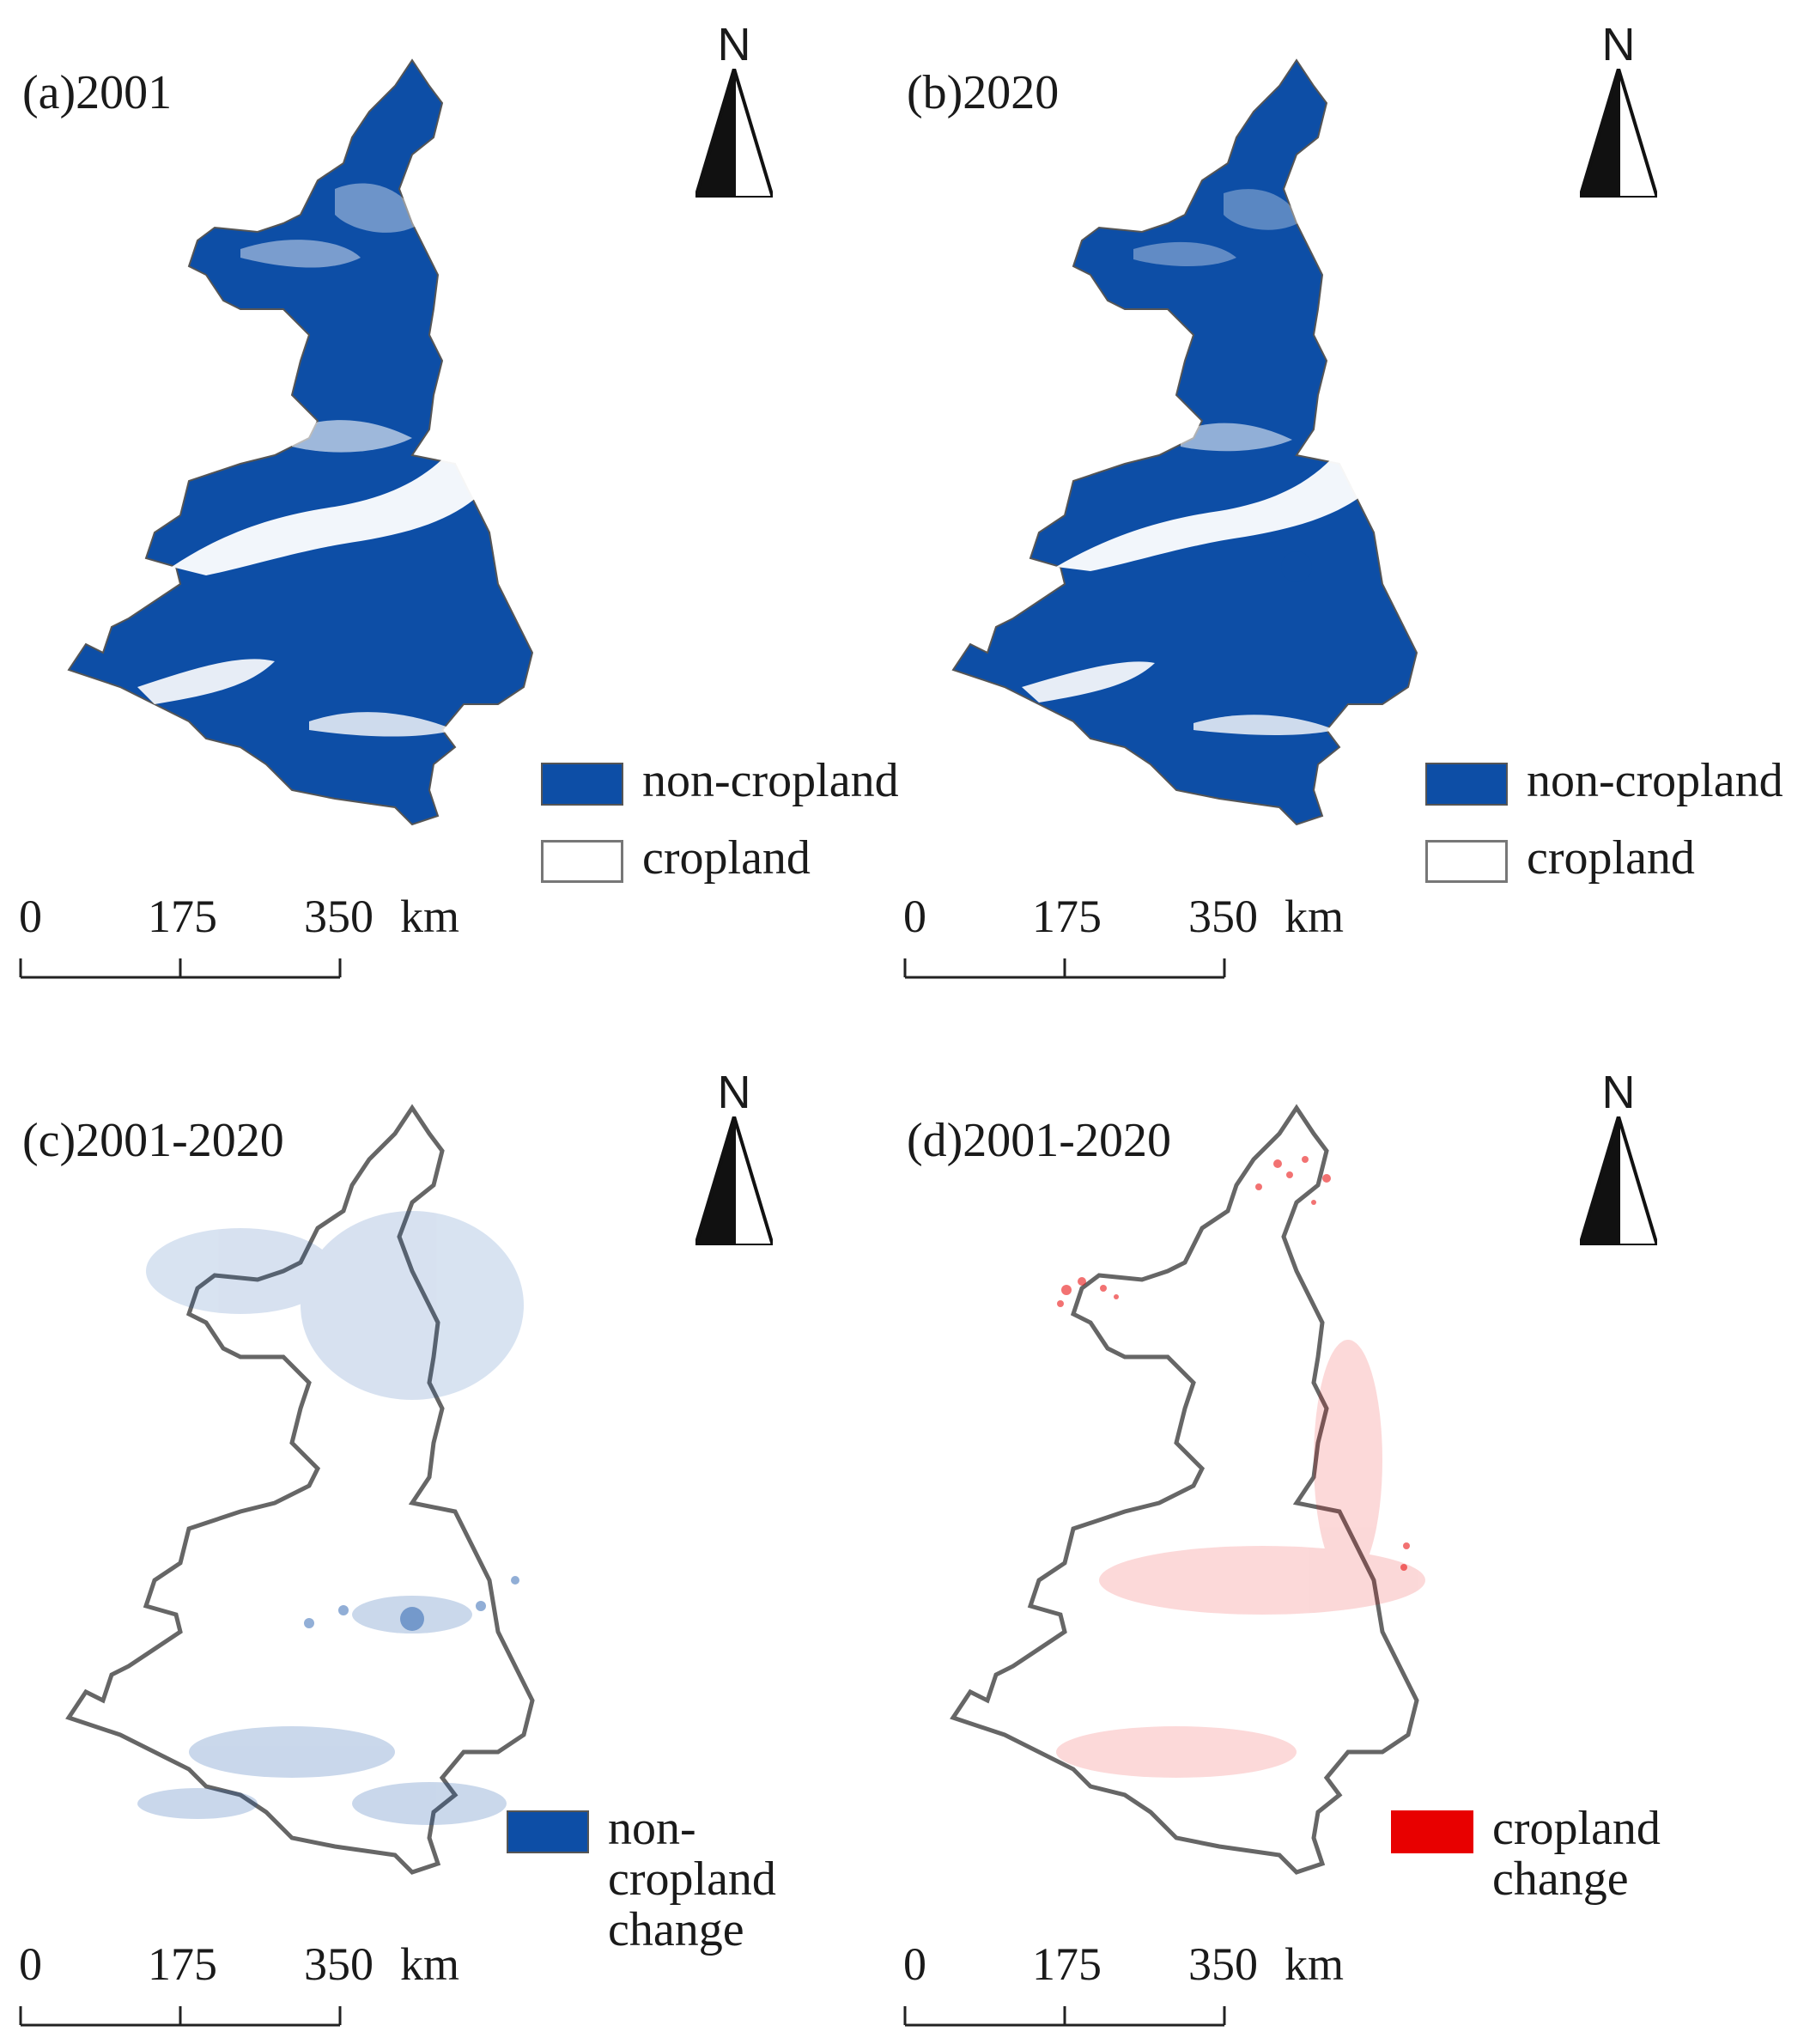 The height and width of the screenshot is (2044, 1816). I want to click on legend: cropland change, so click(1562, 1868).